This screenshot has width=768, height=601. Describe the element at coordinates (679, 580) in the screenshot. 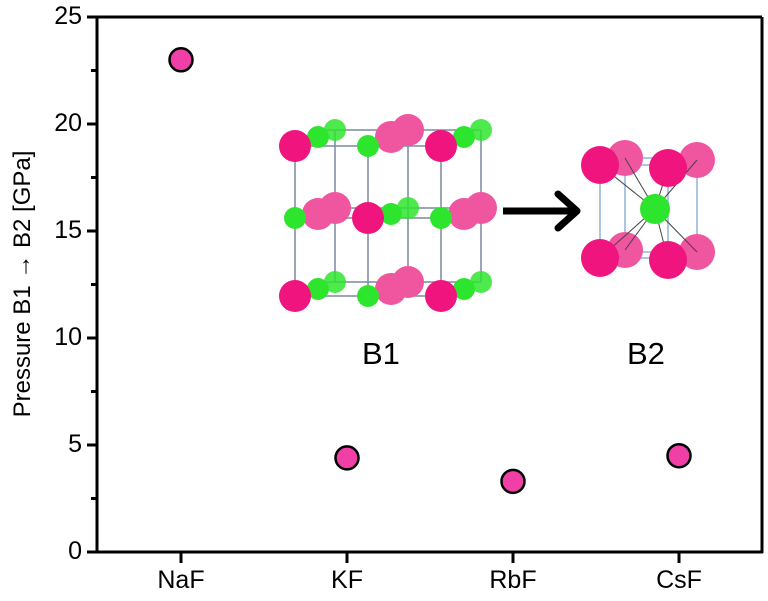

I see `x-tick-label: CsF` at that location.